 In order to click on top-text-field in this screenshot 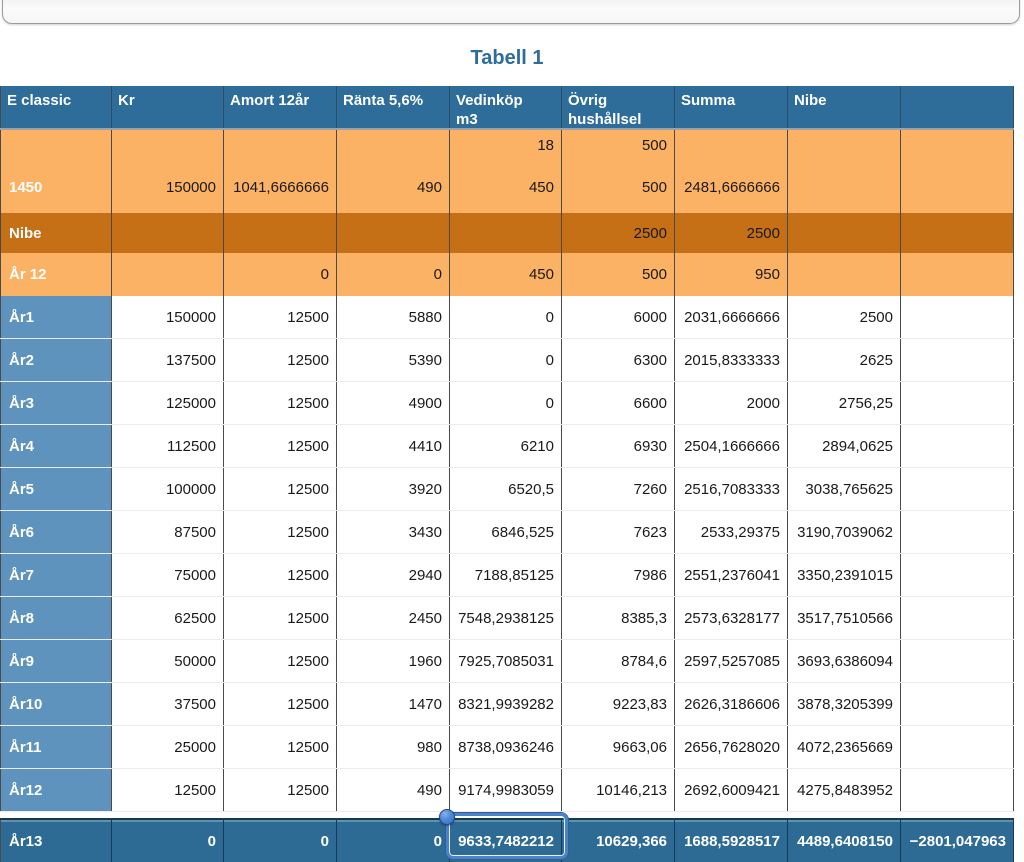, I will do `click(511, 12)`.